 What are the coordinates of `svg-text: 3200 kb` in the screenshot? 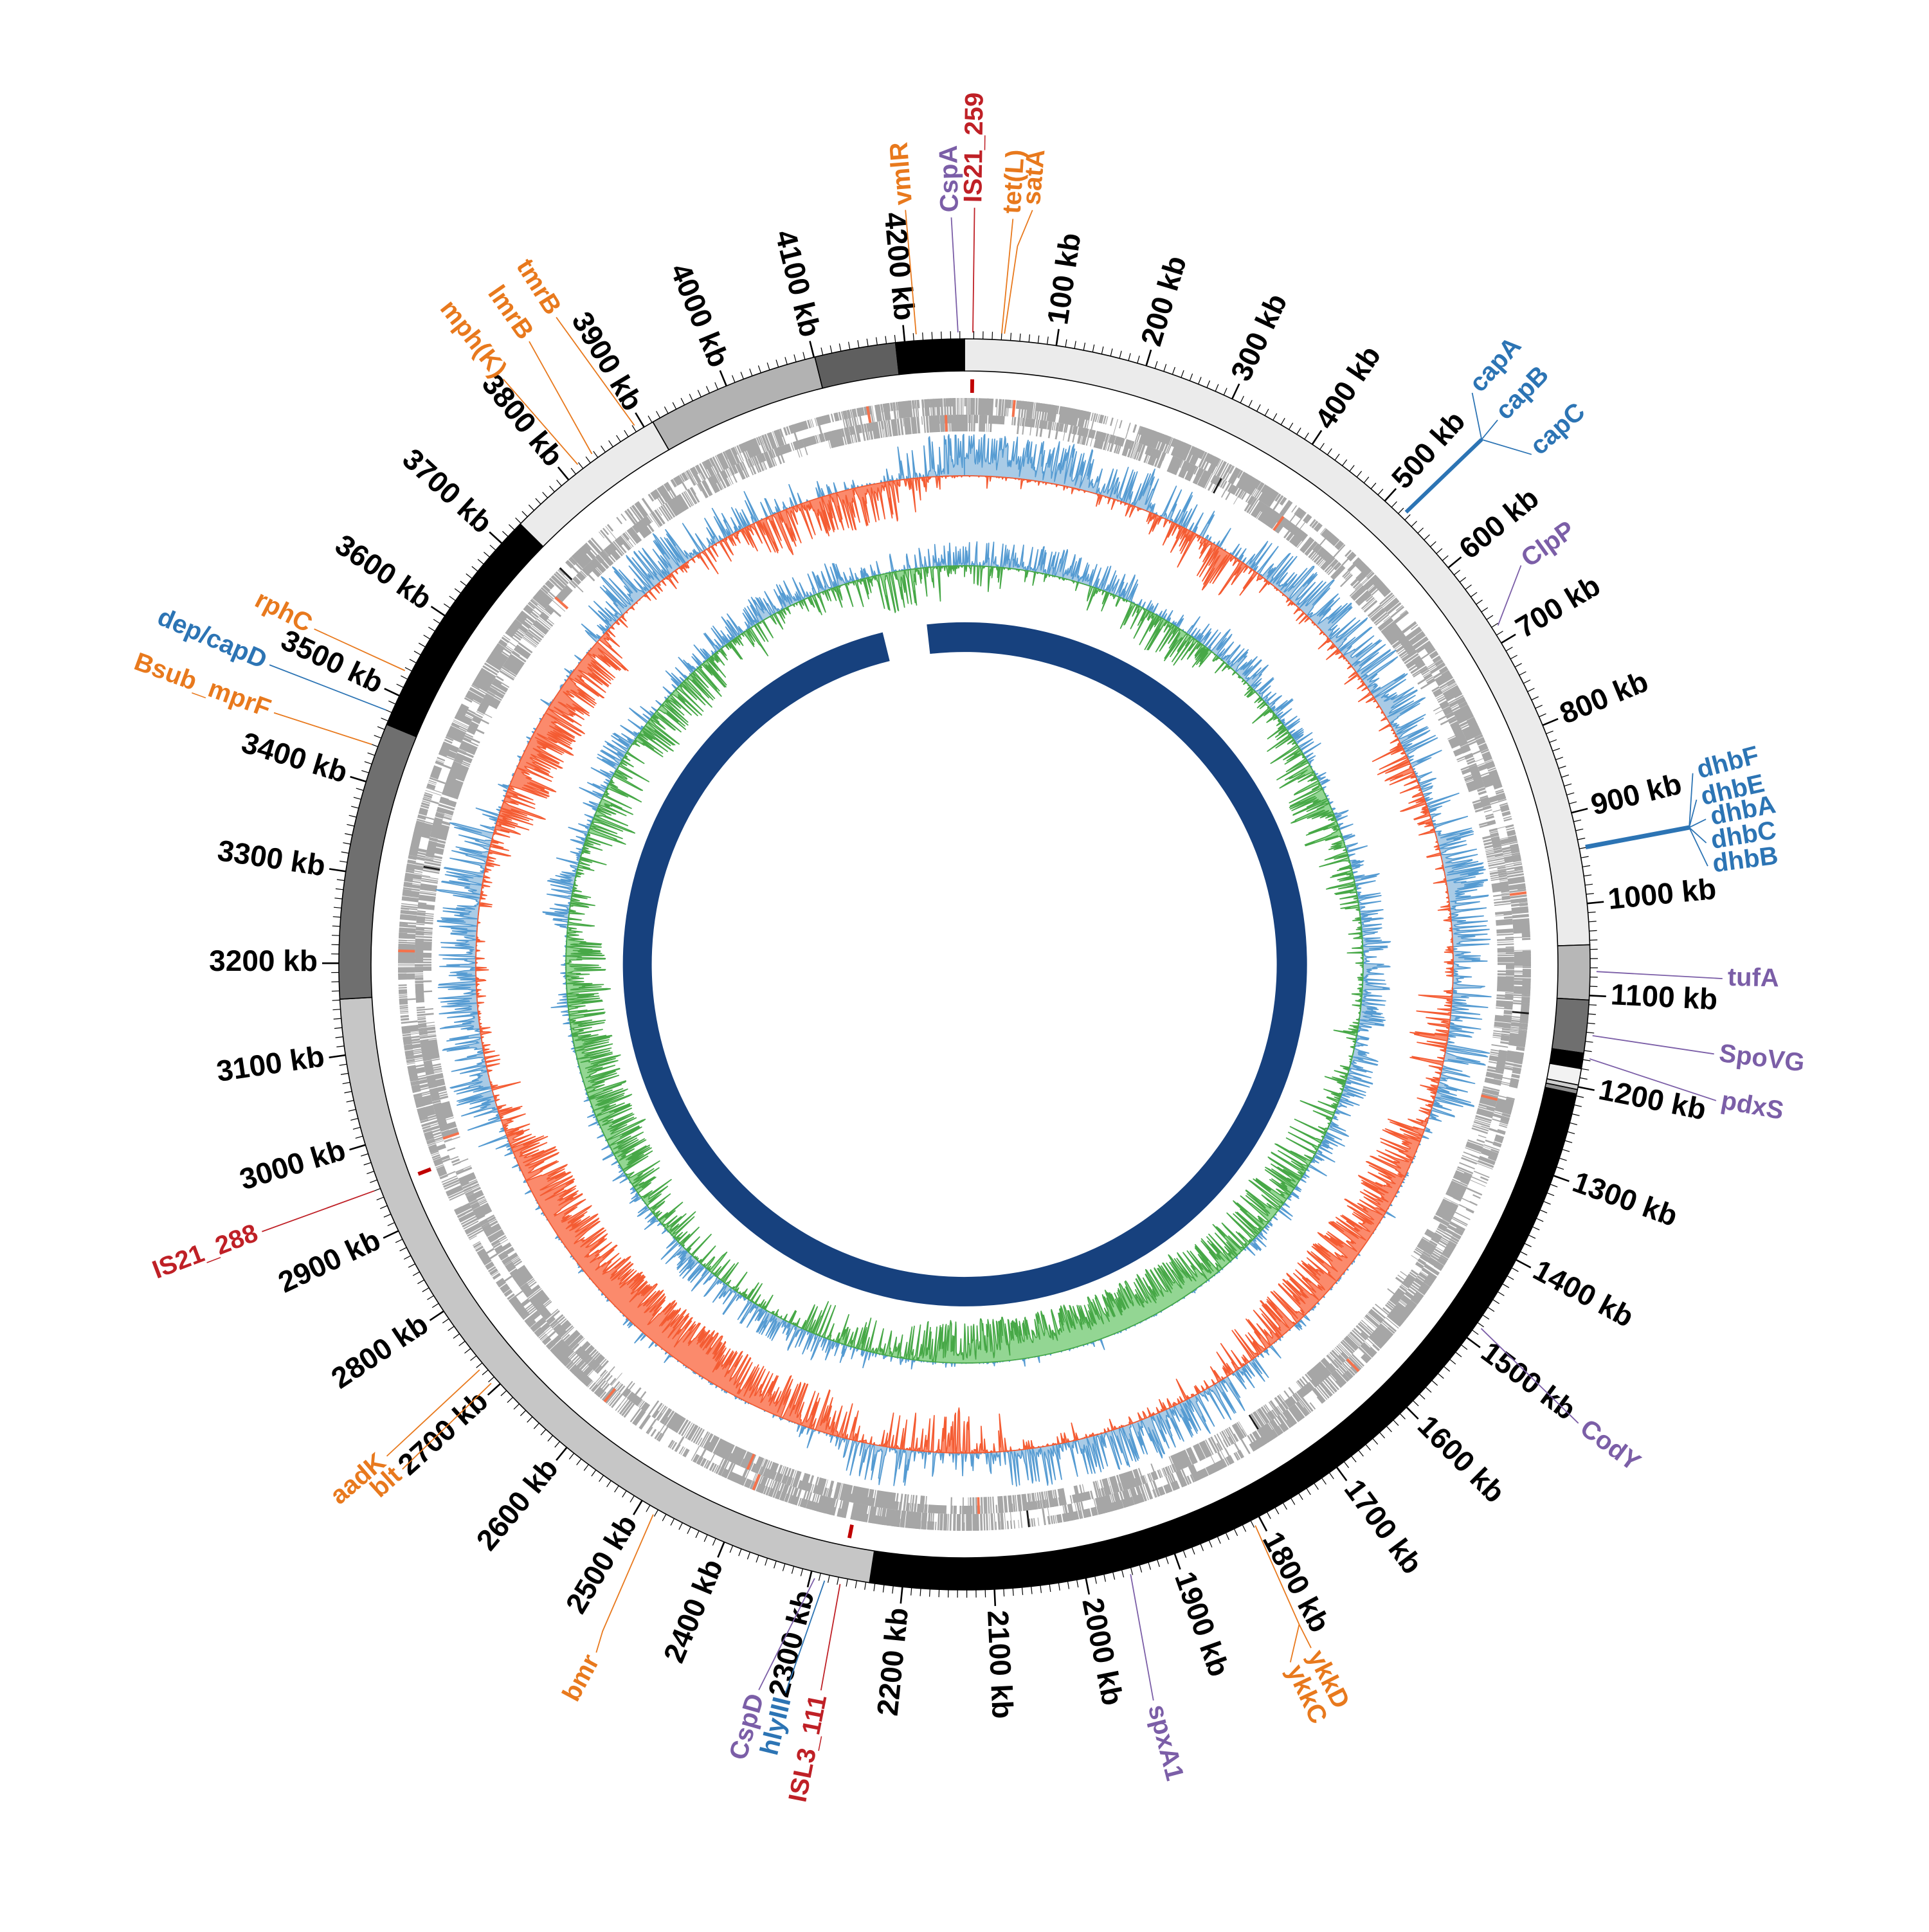 It's located at (263, 960).